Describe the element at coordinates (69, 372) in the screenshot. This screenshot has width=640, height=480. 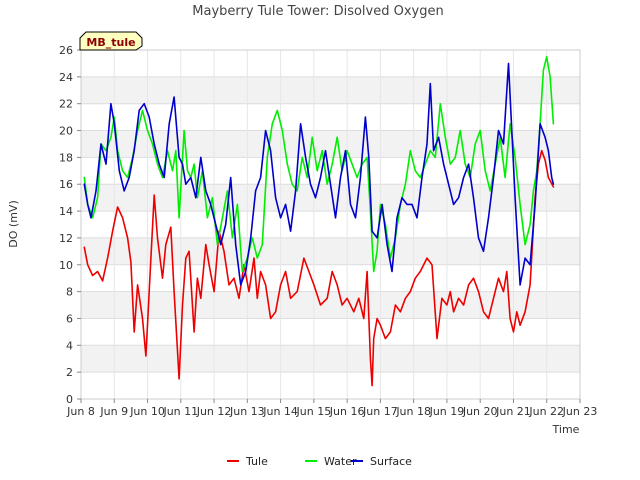
I see `y-tick-label: 2` at that location.